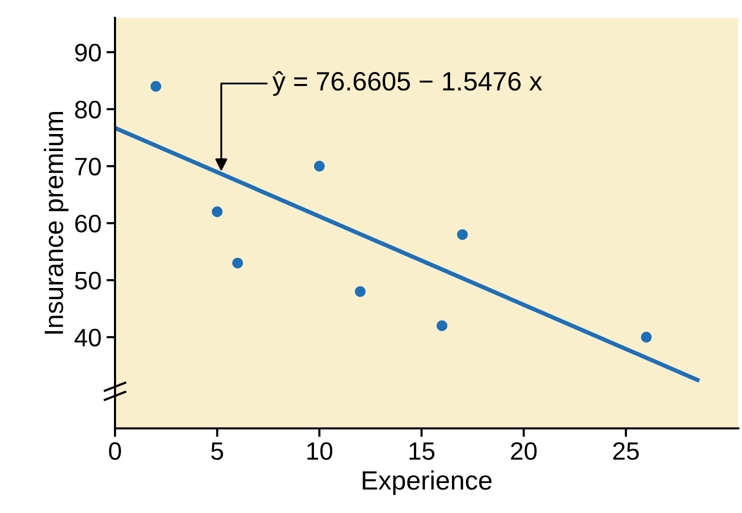 The height and width of the screenshot is (513, 742). What do you see at coordinates (88, 109) in the screenshot?
I see `y-tick-label: 80` at bounding box center [88, 109].